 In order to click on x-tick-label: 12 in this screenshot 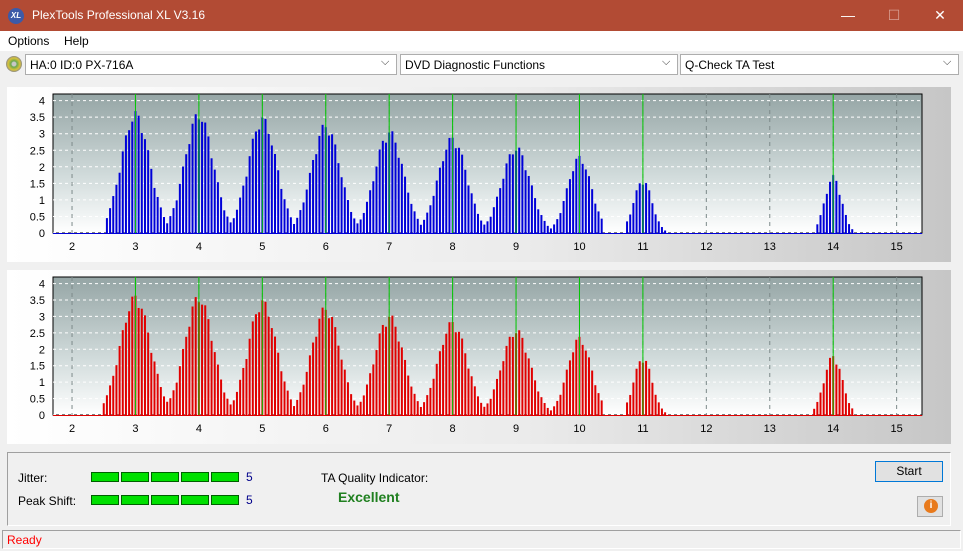, I will do `click(706, 429)`.